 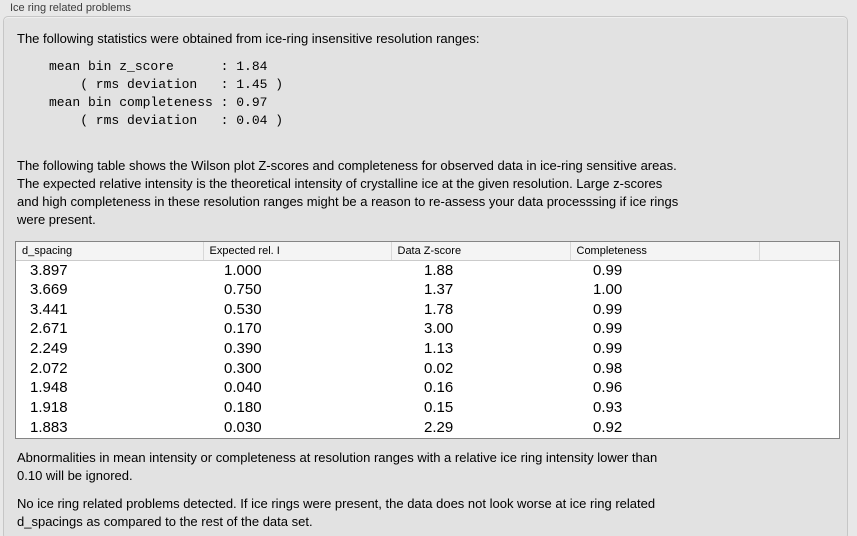 I want to click on table-row: 3.669 0.750 1.37 1.00, so click(x=427, y=289).